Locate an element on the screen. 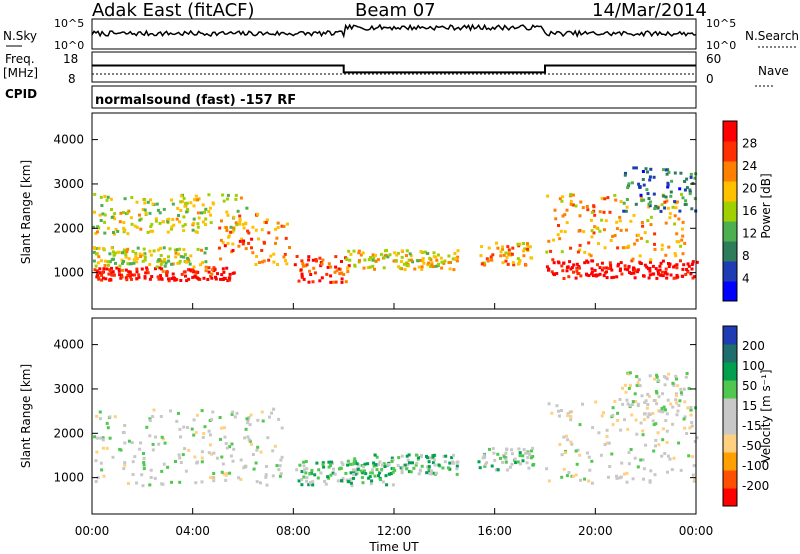  nsky-tick-low: 10^0 is located at coordinates (69, 45).